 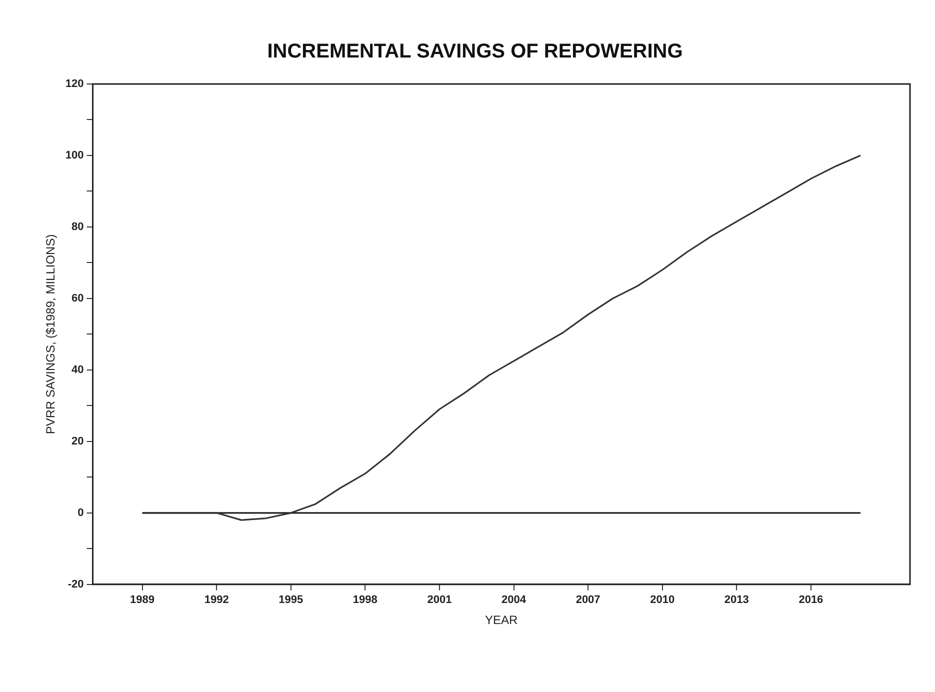 I want to click on y-tick-label: 80, so click(x=78, y=227).